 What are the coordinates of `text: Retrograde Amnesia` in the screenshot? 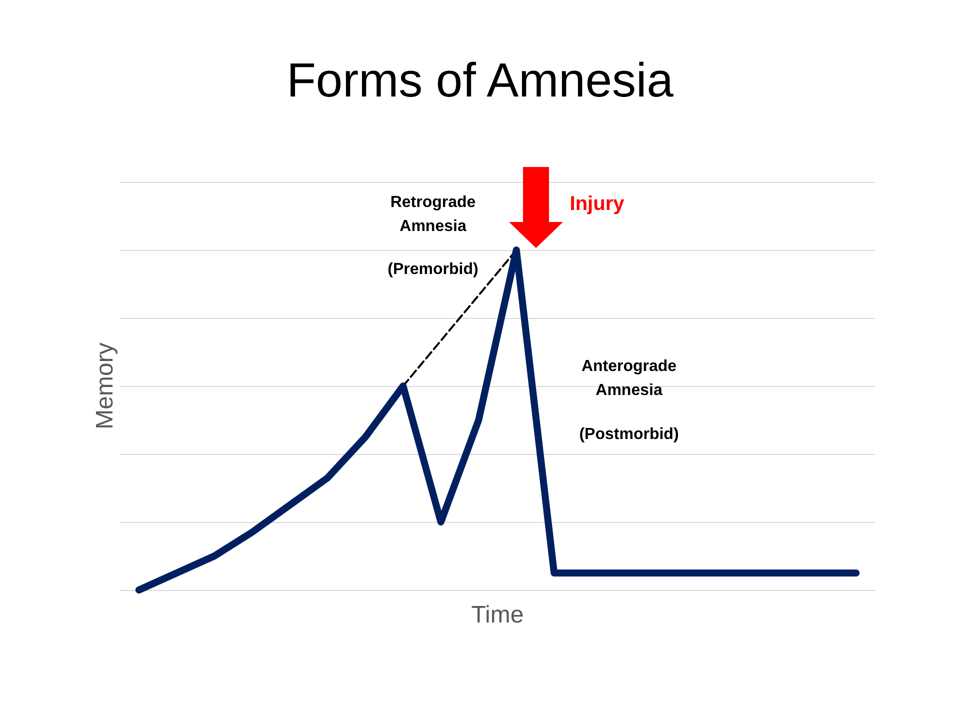 It's located at (433, 215).